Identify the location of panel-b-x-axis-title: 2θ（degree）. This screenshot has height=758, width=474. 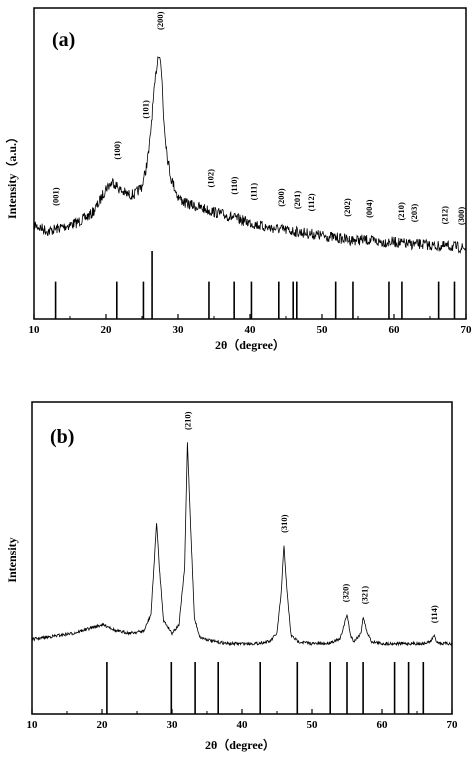
(240, 744).